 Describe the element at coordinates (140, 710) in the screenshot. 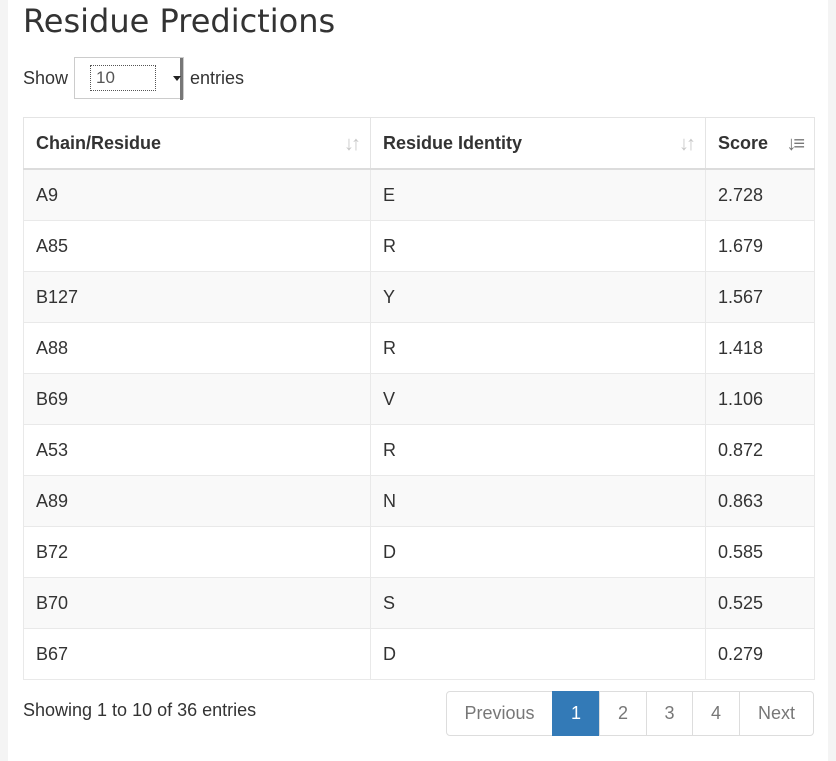

I see `table-info: Showing 1 to 10 of 36 entries` at that location.